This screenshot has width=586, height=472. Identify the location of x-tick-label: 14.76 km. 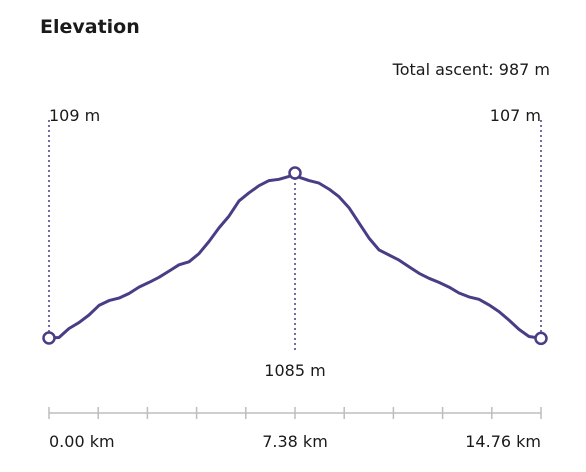
(503, 441).